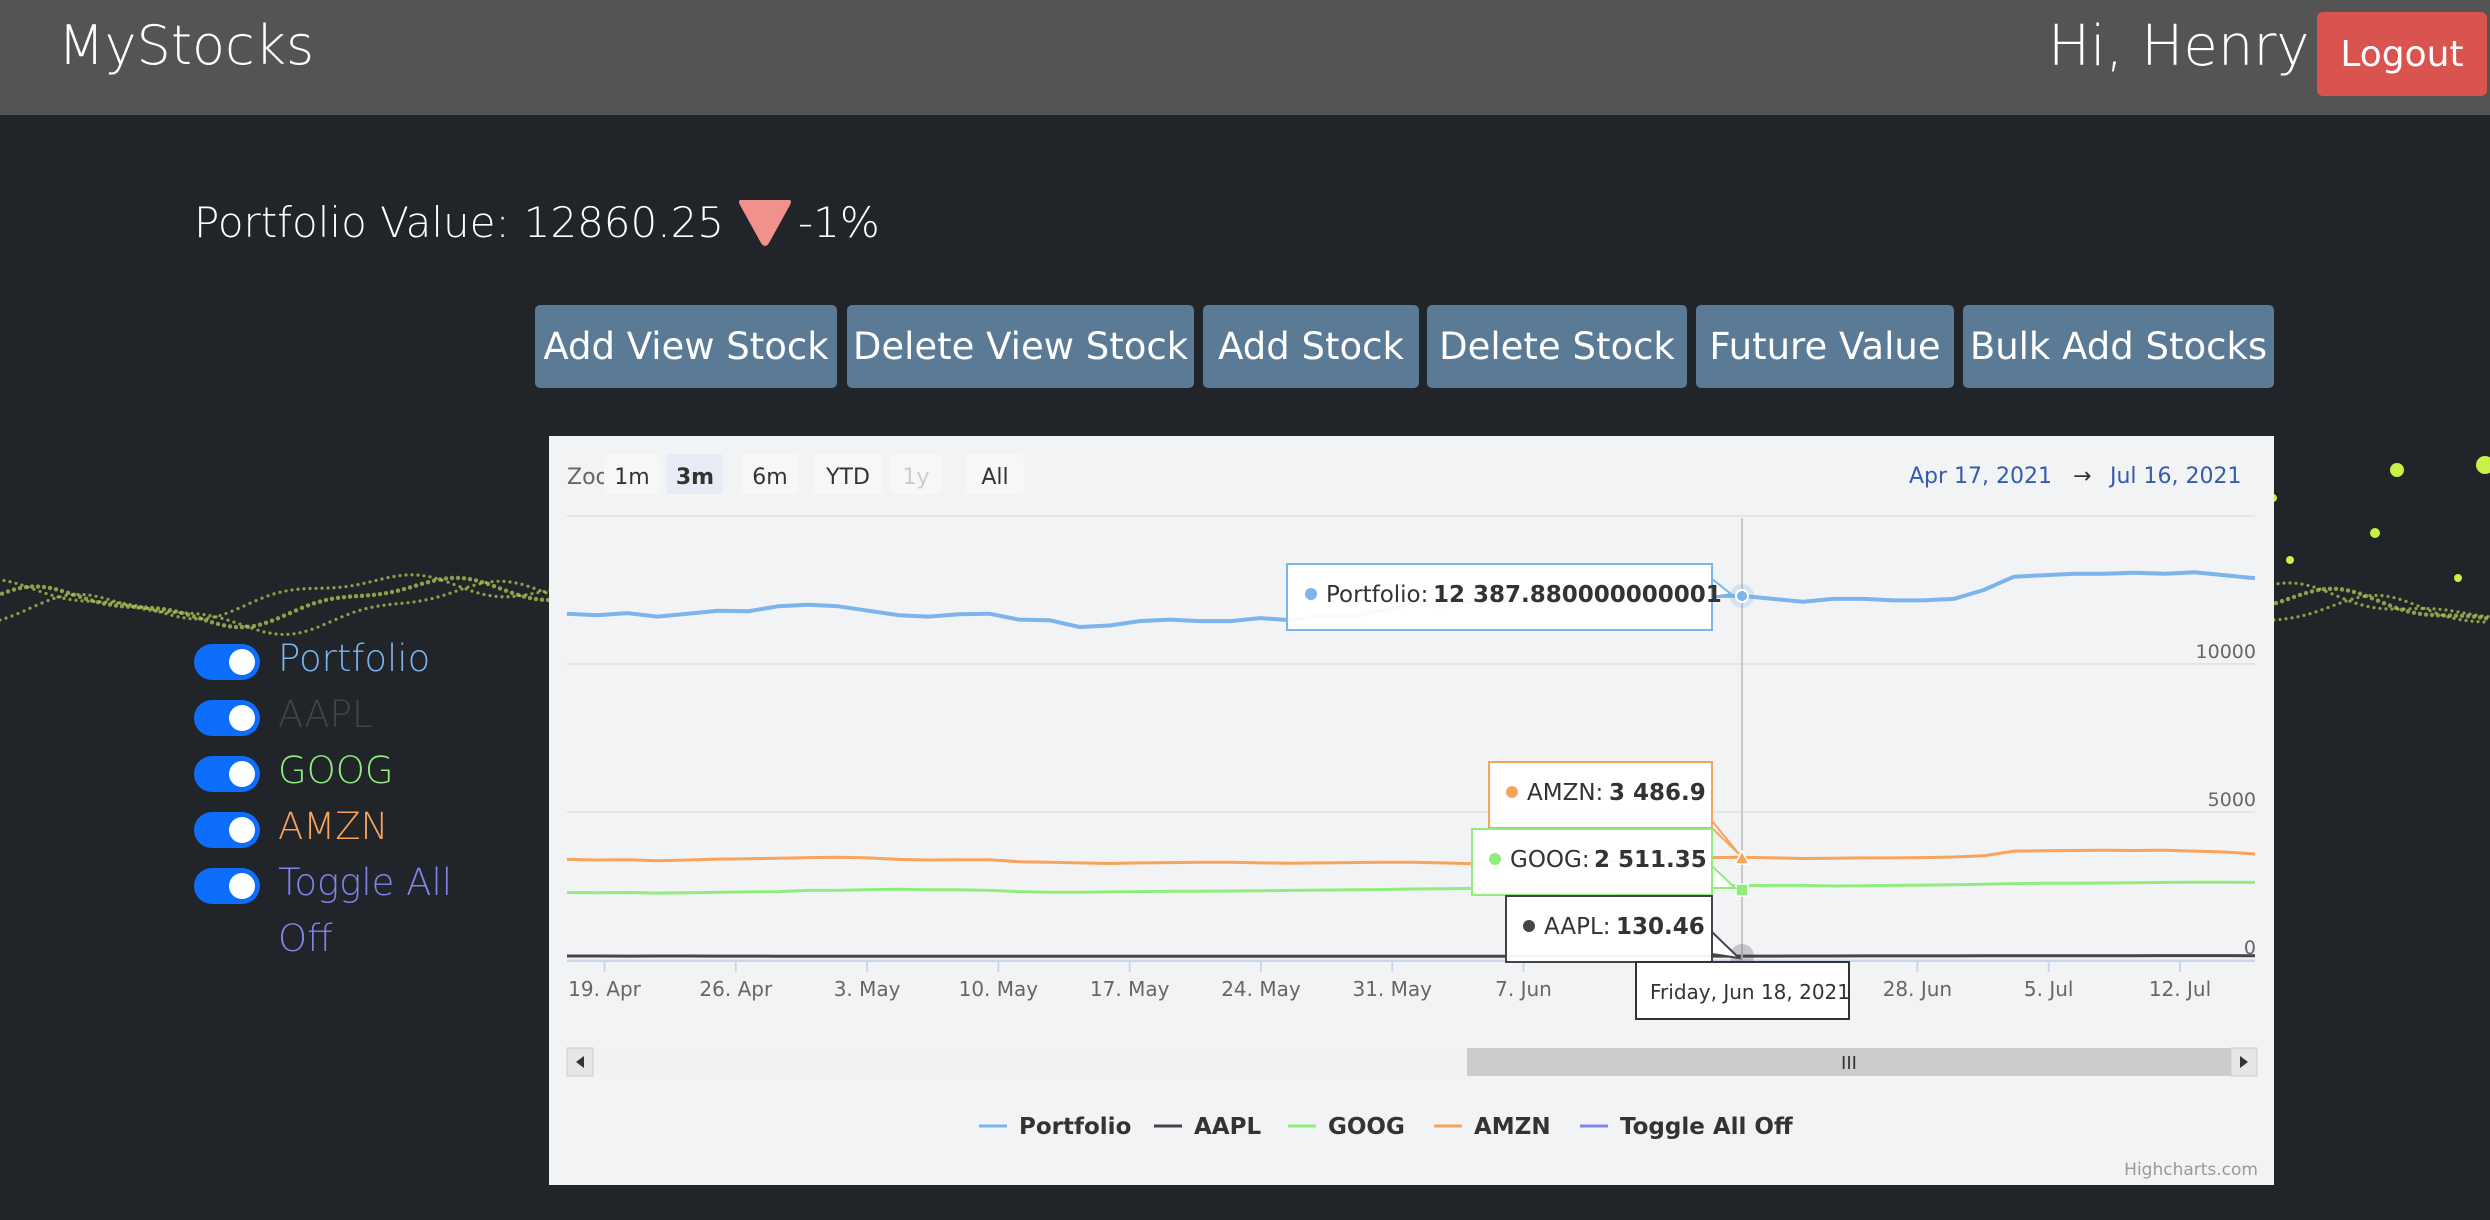  I want to click on x-tick-label: 17. May, so click(1130, 989).